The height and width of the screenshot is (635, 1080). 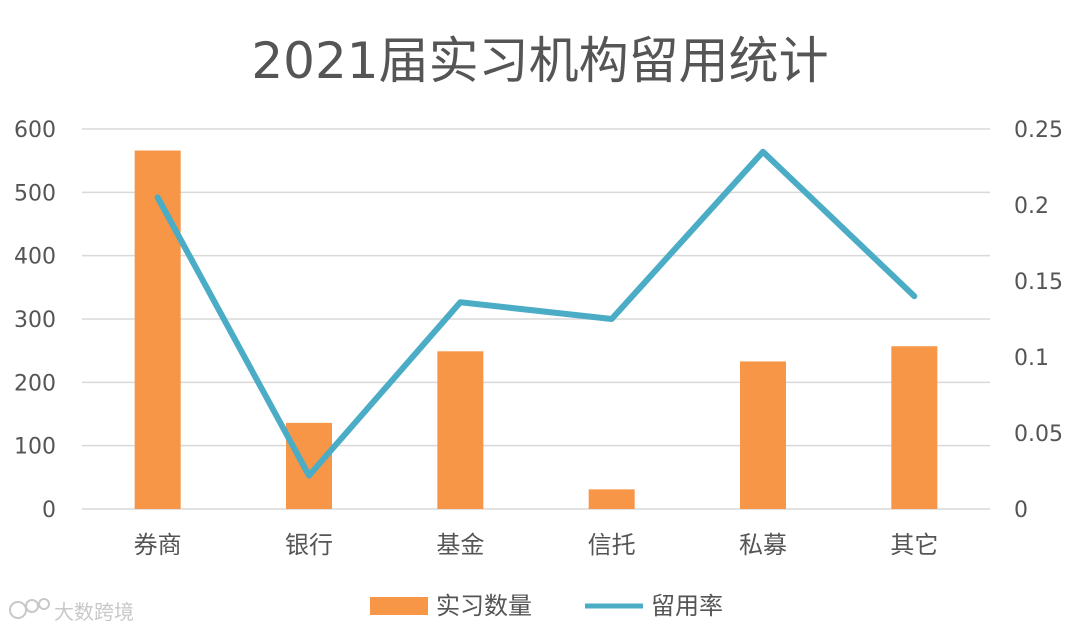 I want to click on left-axis-tick-label: 500, so click(x=35, y=193).